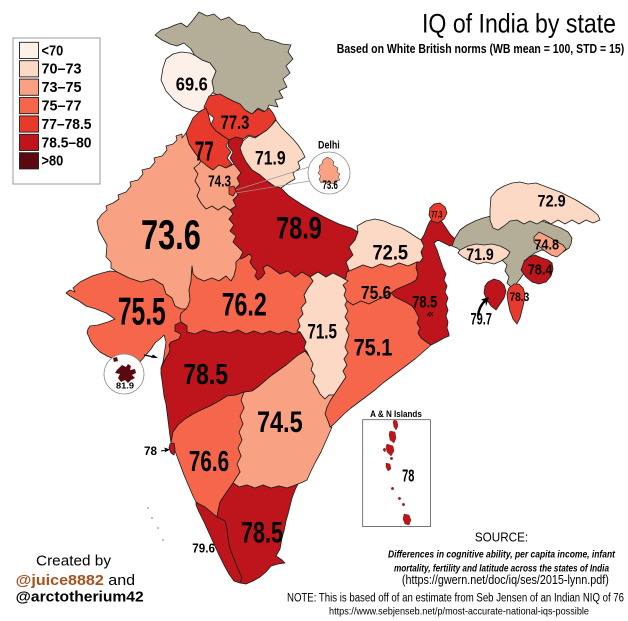  I want to click on svg-text: 74.3, so click(219, 181).